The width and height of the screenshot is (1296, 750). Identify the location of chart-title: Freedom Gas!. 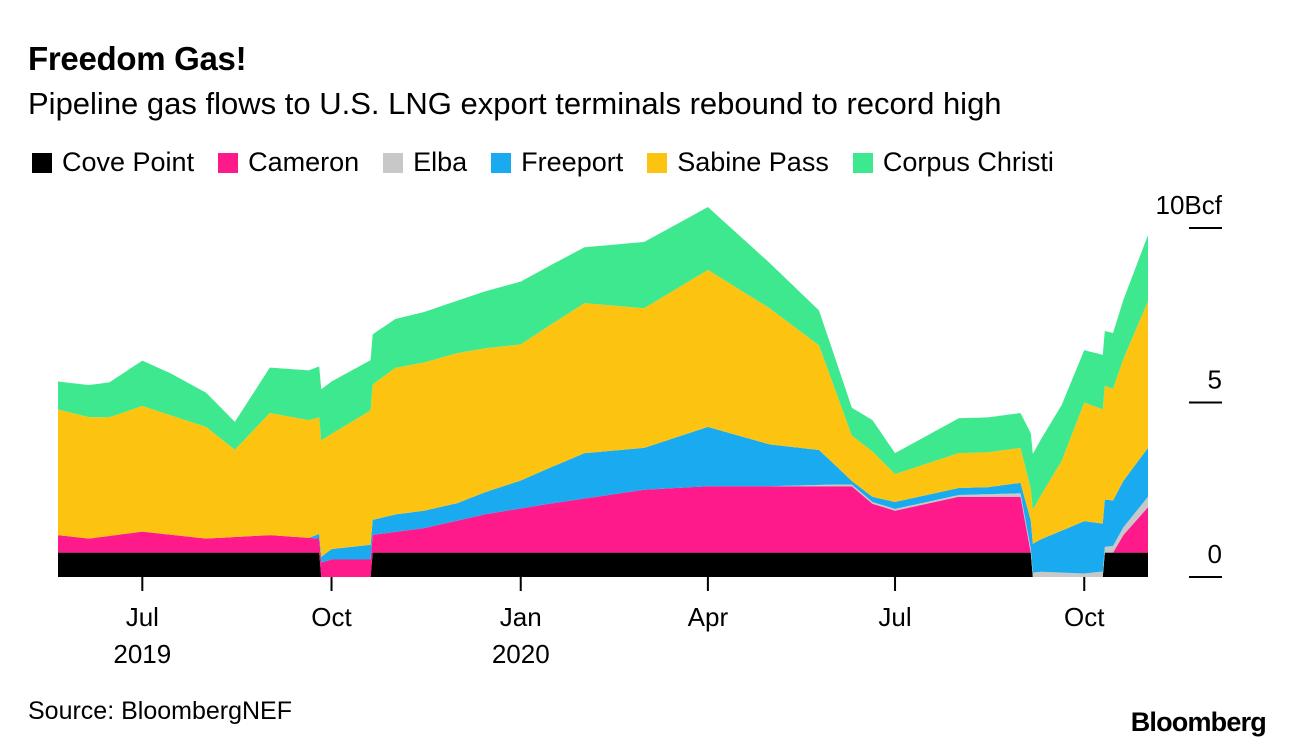
(137, 58).